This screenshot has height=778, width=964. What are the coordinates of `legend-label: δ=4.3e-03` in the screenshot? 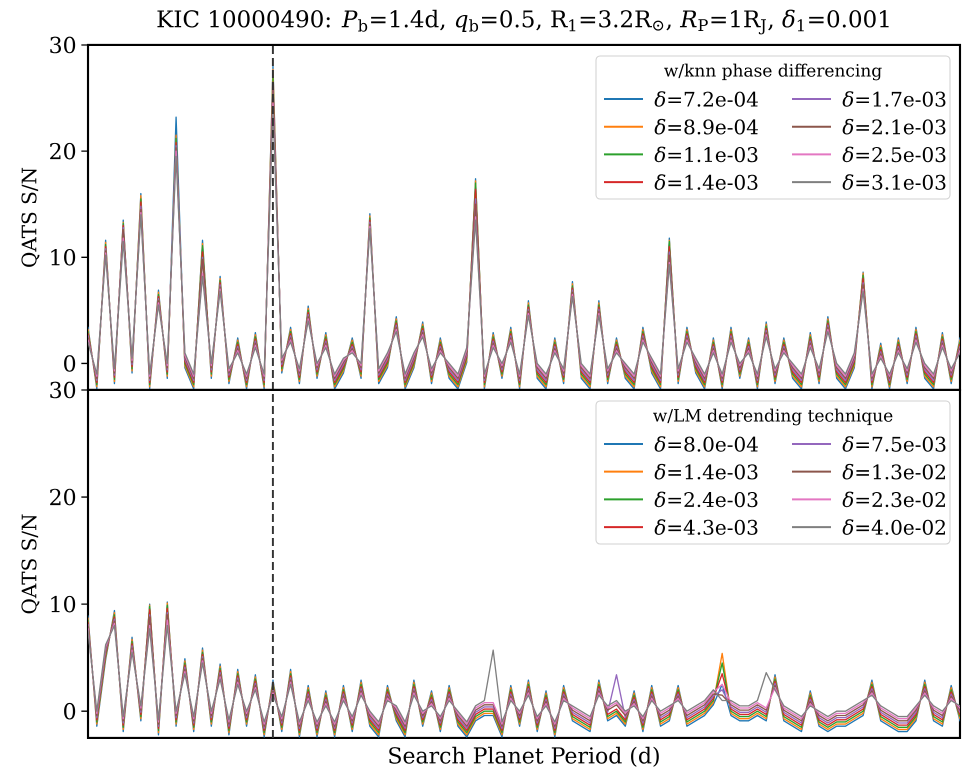 It's located at (706, 527).